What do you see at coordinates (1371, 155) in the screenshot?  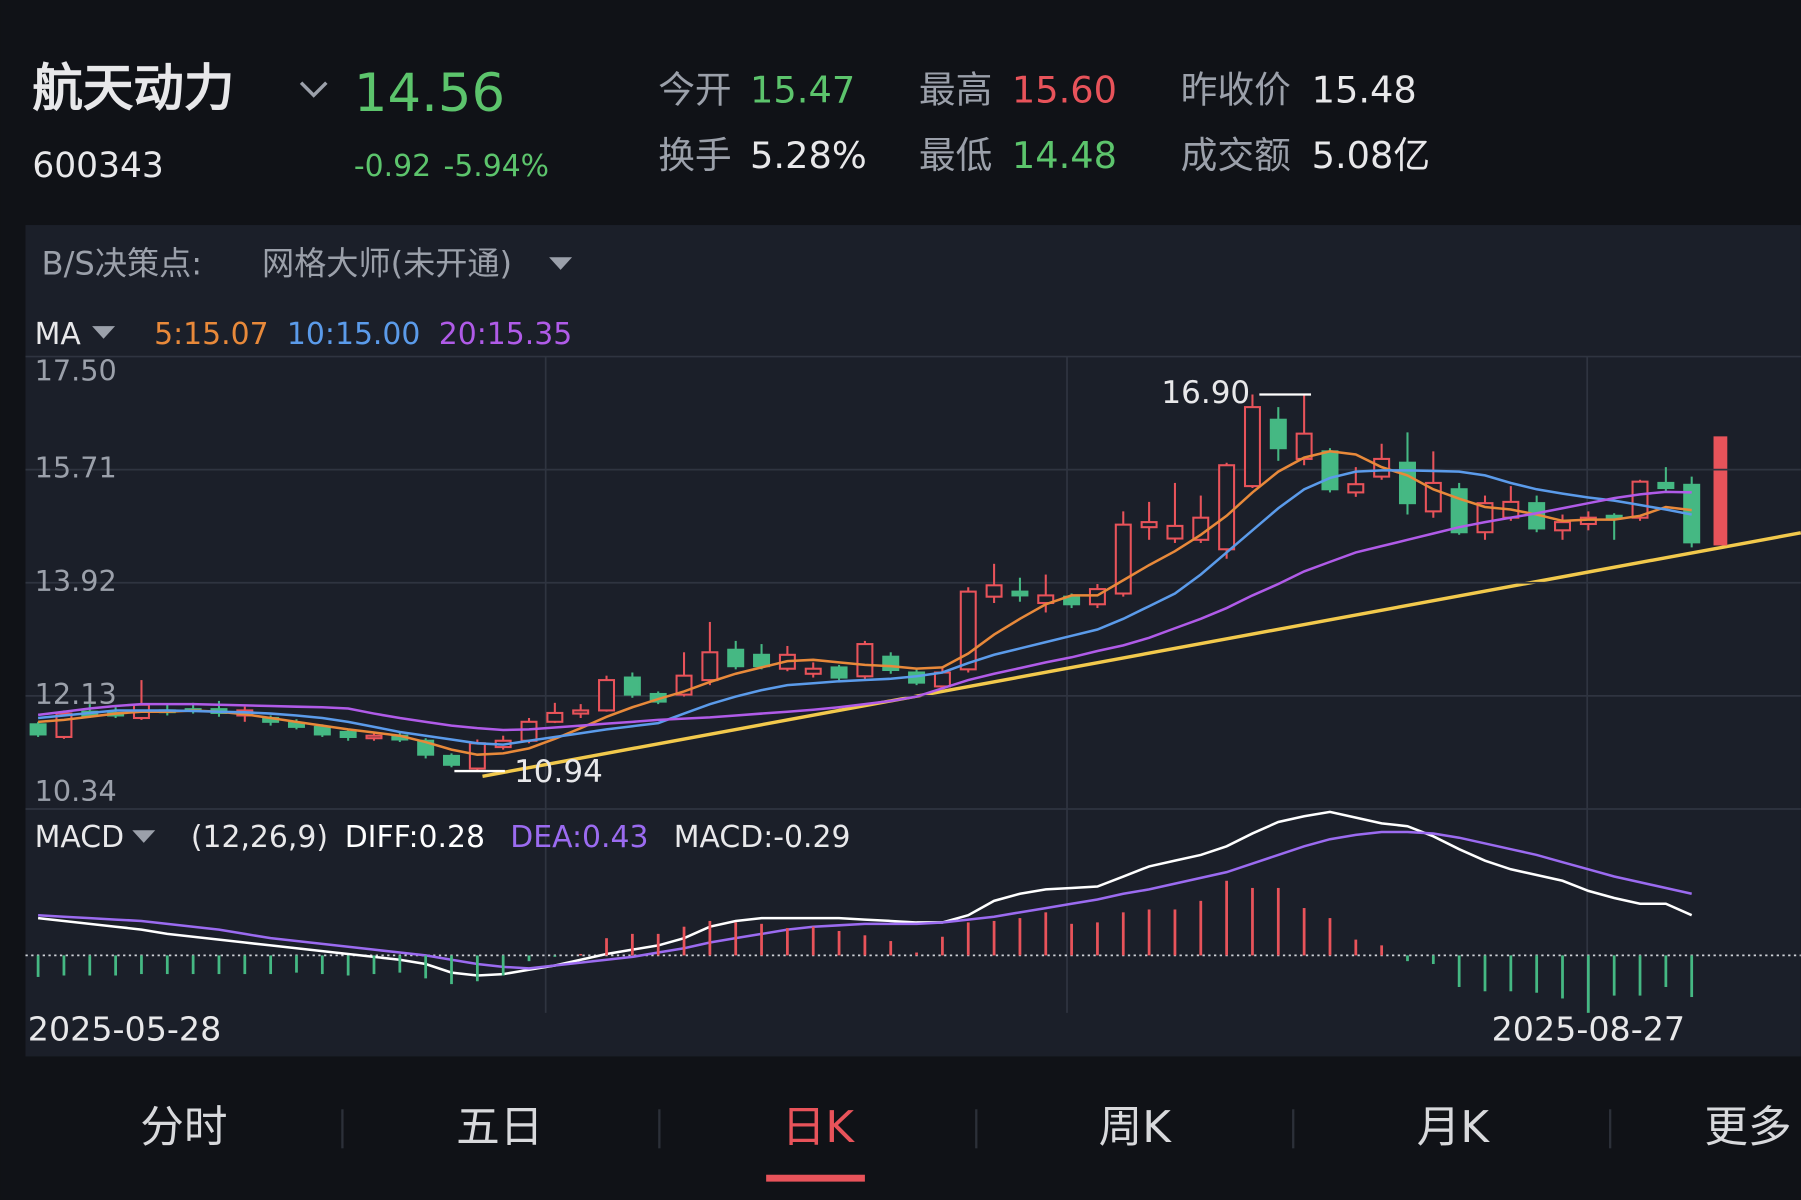 I see `stat-value: 5.08亿` at bounding box center [1371, 155].